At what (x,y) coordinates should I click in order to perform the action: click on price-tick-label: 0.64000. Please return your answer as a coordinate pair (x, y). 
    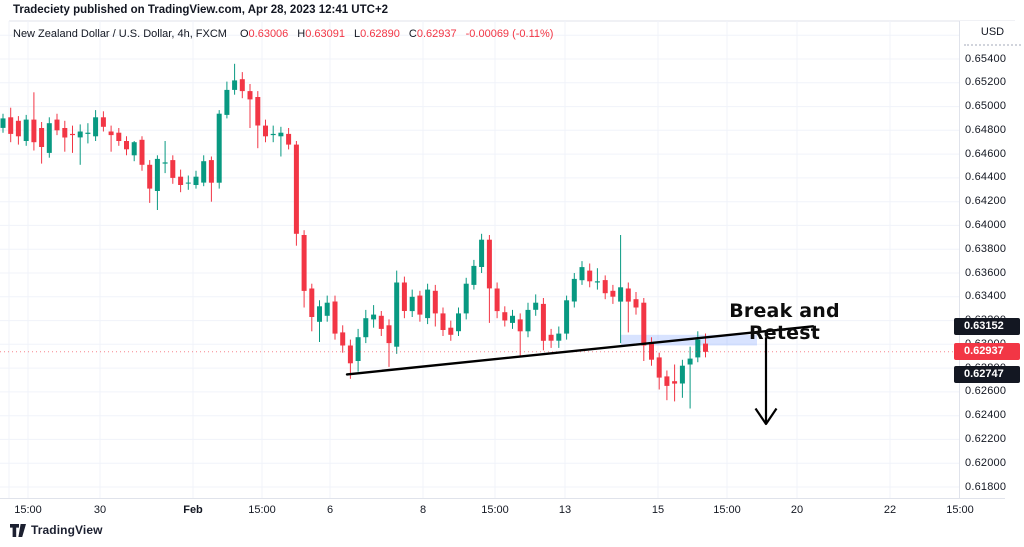
    Looking at the image, I should click on (986, 224).